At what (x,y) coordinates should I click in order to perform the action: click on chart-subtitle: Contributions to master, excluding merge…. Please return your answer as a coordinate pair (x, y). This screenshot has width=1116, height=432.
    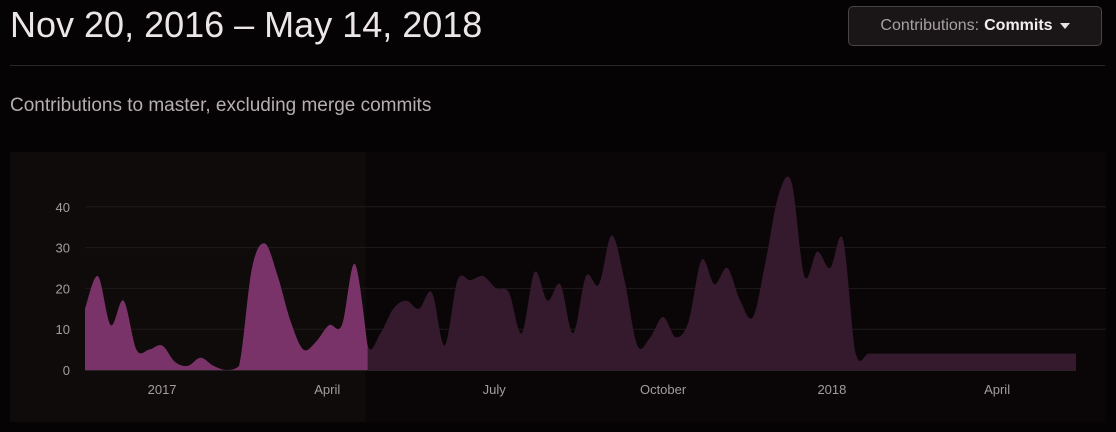
    Looking at the image, I should click on (221, 105).